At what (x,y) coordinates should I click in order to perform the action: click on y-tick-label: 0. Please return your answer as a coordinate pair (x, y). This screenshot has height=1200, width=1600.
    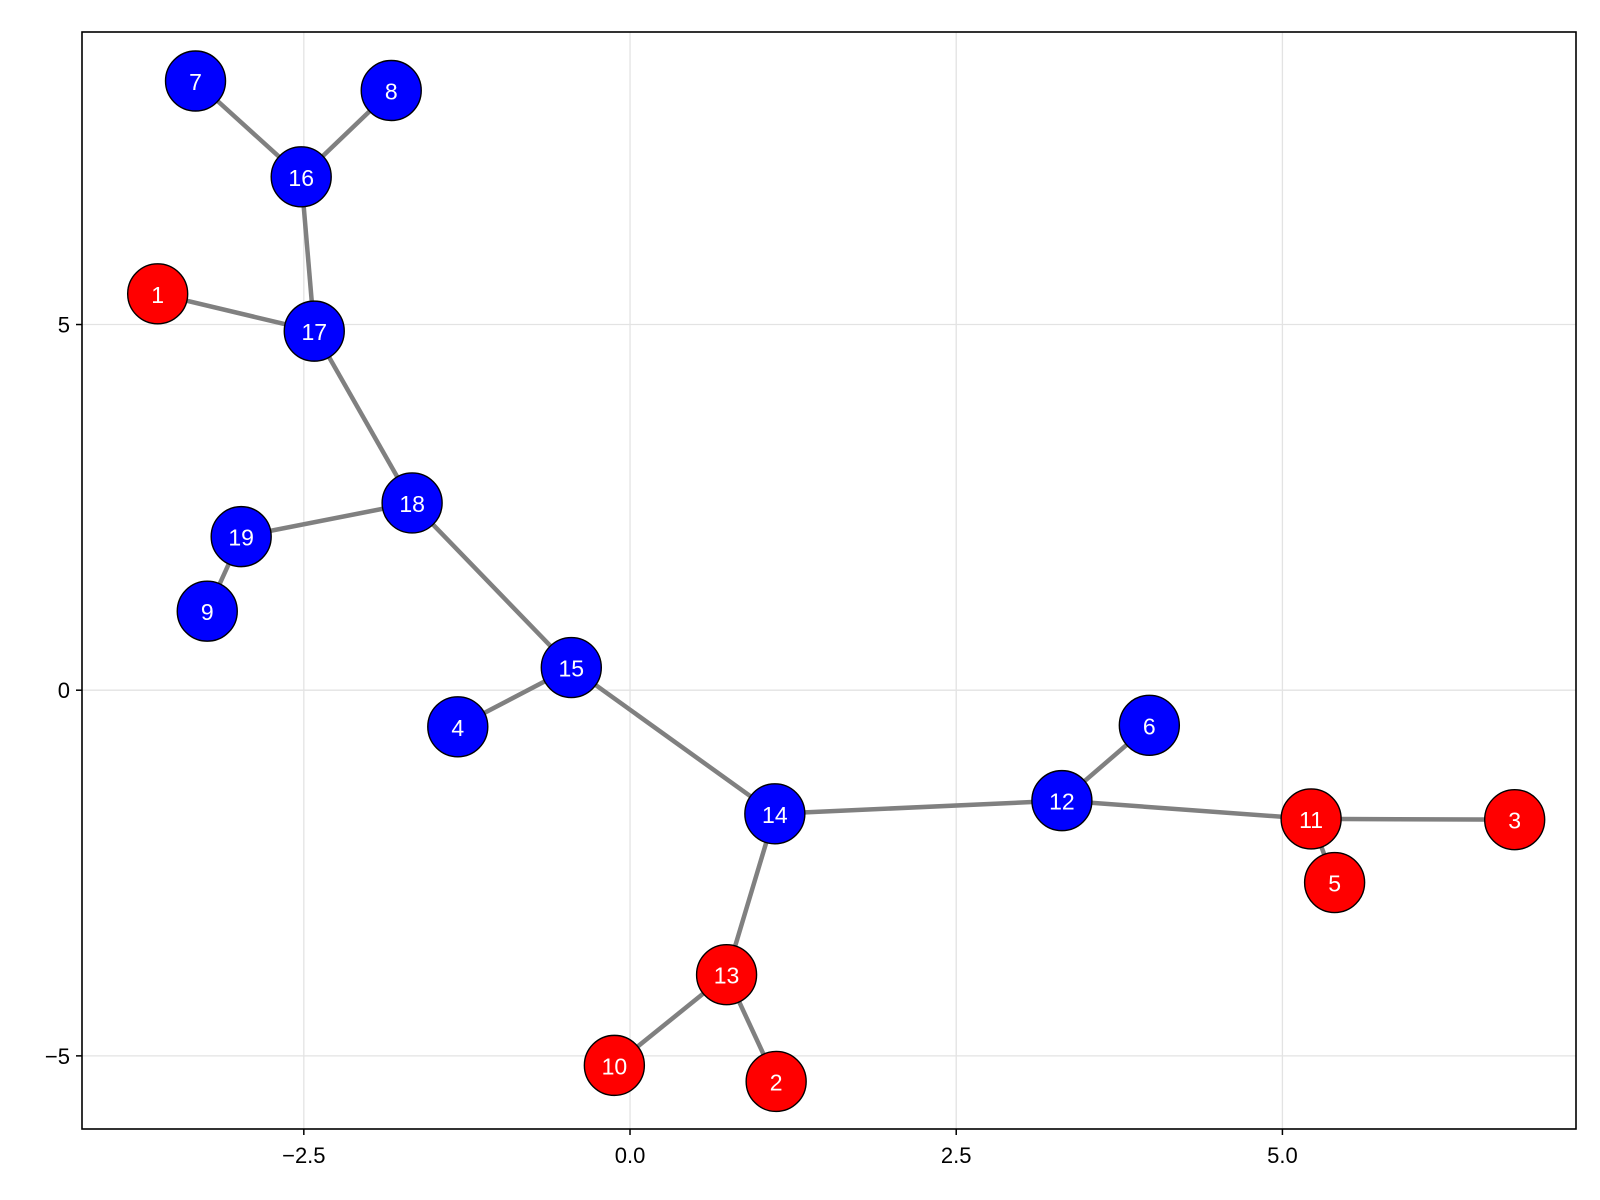
    Looking at the image, I should click on (64, 690).